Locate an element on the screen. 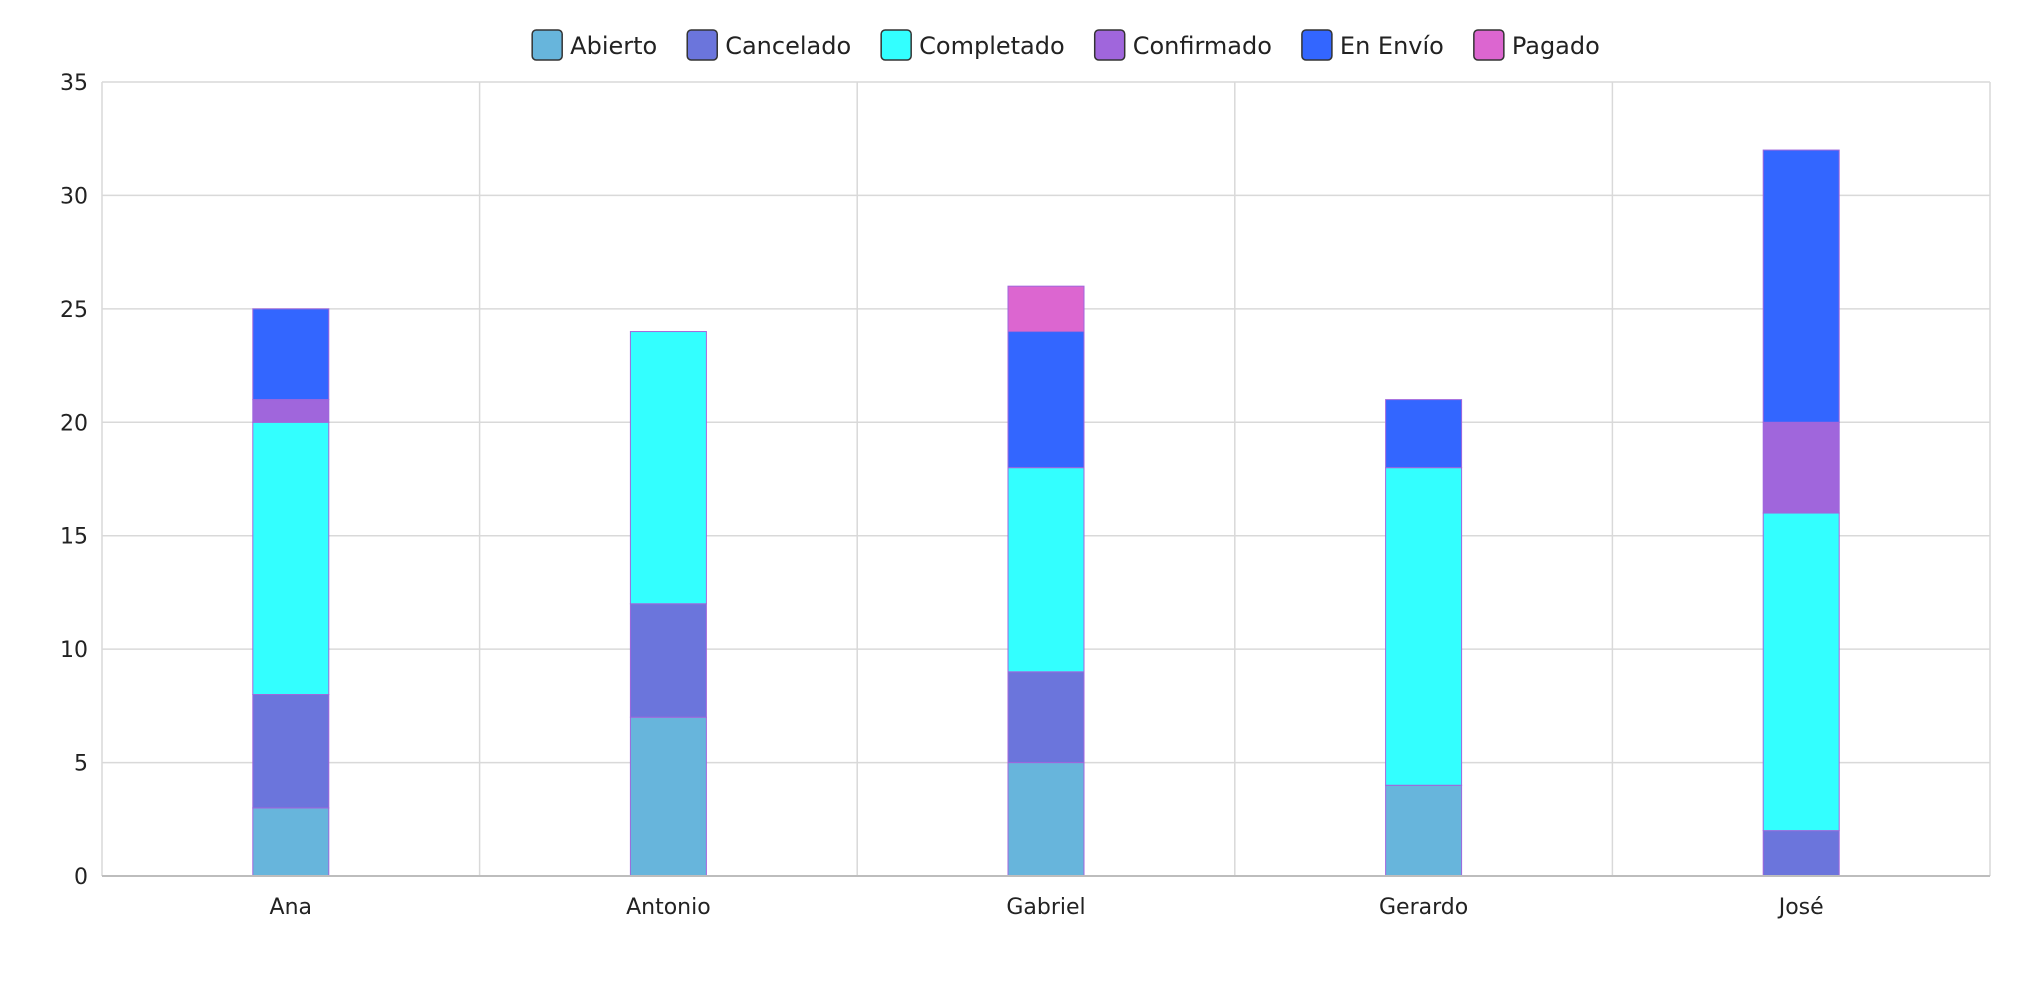  y-tick-label-25: 25 is located at coordinates (74, 310).